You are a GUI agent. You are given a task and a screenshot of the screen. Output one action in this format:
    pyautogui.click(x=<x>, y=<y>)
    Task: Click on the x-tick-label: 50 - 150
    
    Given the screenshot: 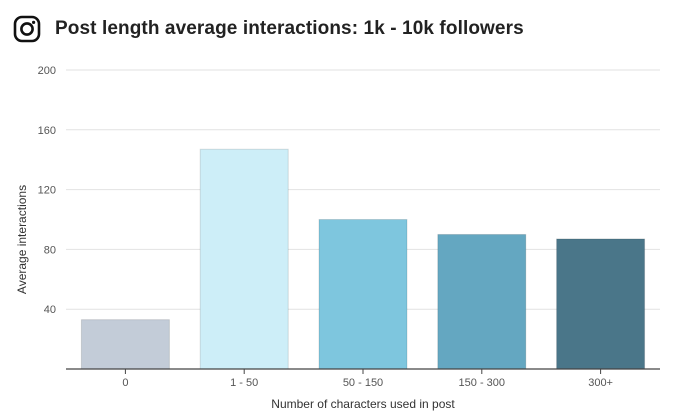 What is the action you would take?
    pyautogui.click(x=363, y=383)
    